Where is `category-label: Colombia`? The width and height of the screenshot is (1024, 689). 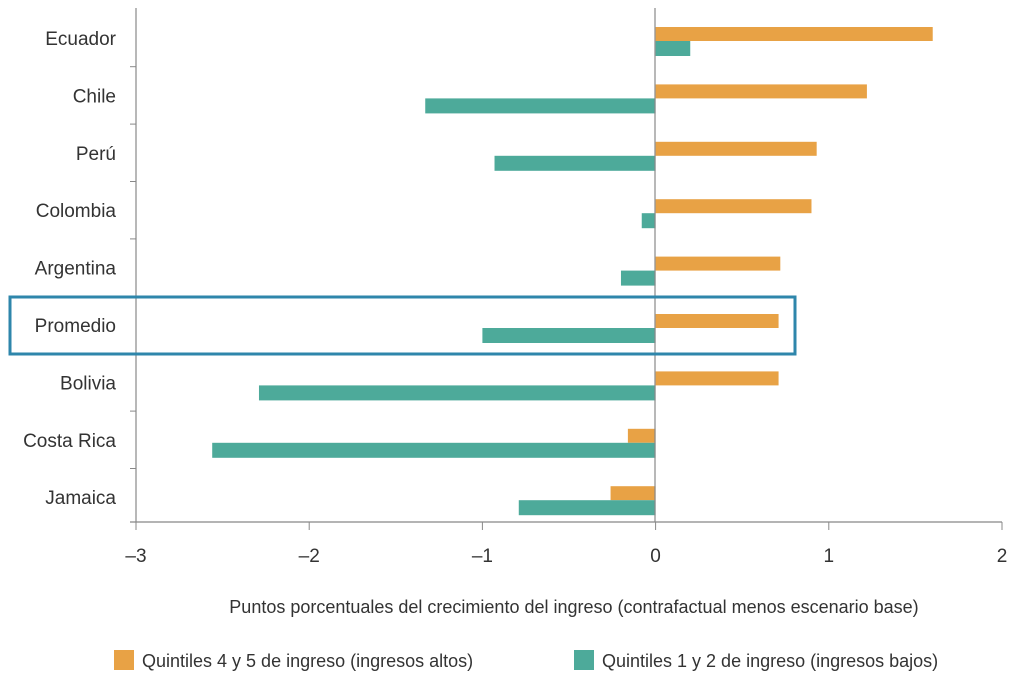 category-label: Colombia is located at coordinates (76, 211).